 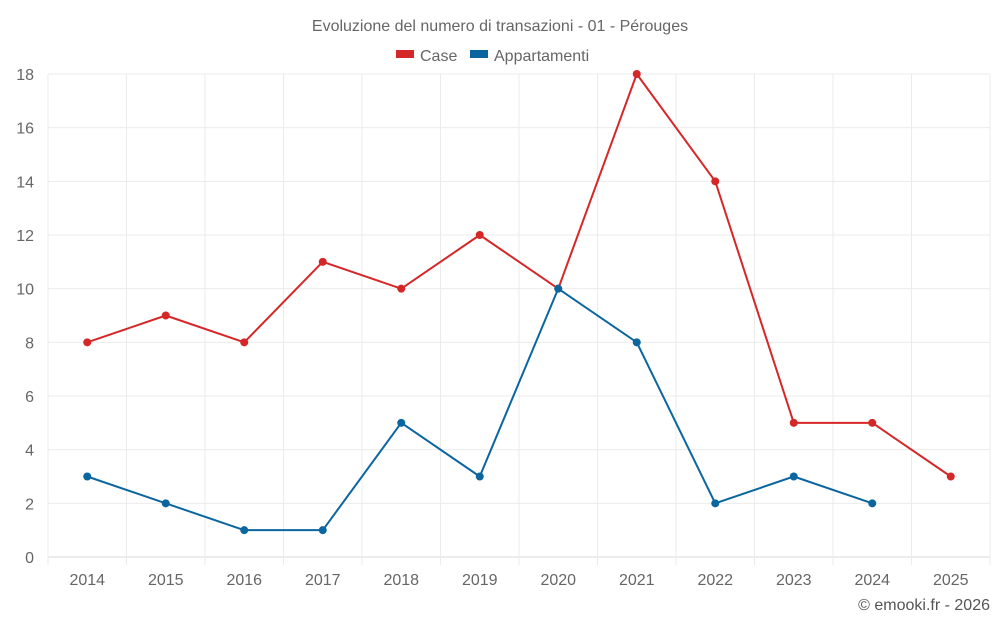 I want to click on y-tick-label: 18, so click(x=25, y=75).